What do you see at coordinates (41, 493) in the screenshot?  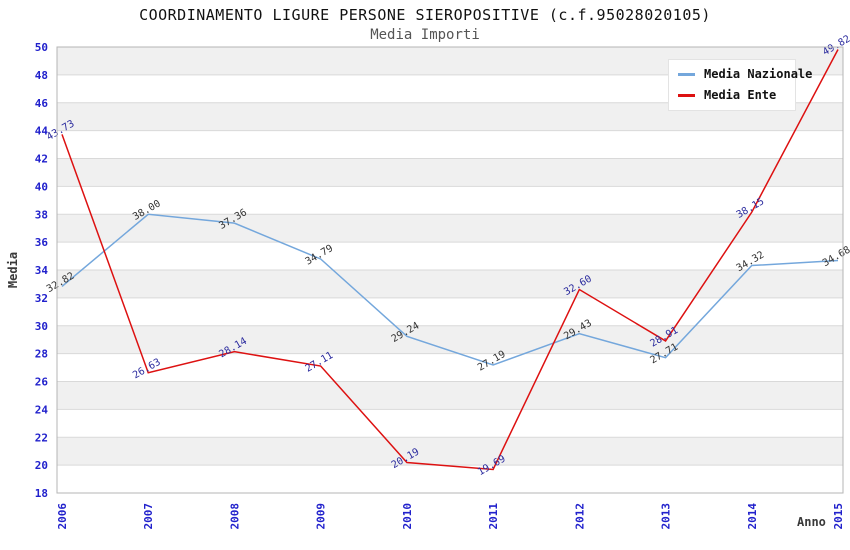 I see `svg-text: 18` at bounding box center [41, 493].